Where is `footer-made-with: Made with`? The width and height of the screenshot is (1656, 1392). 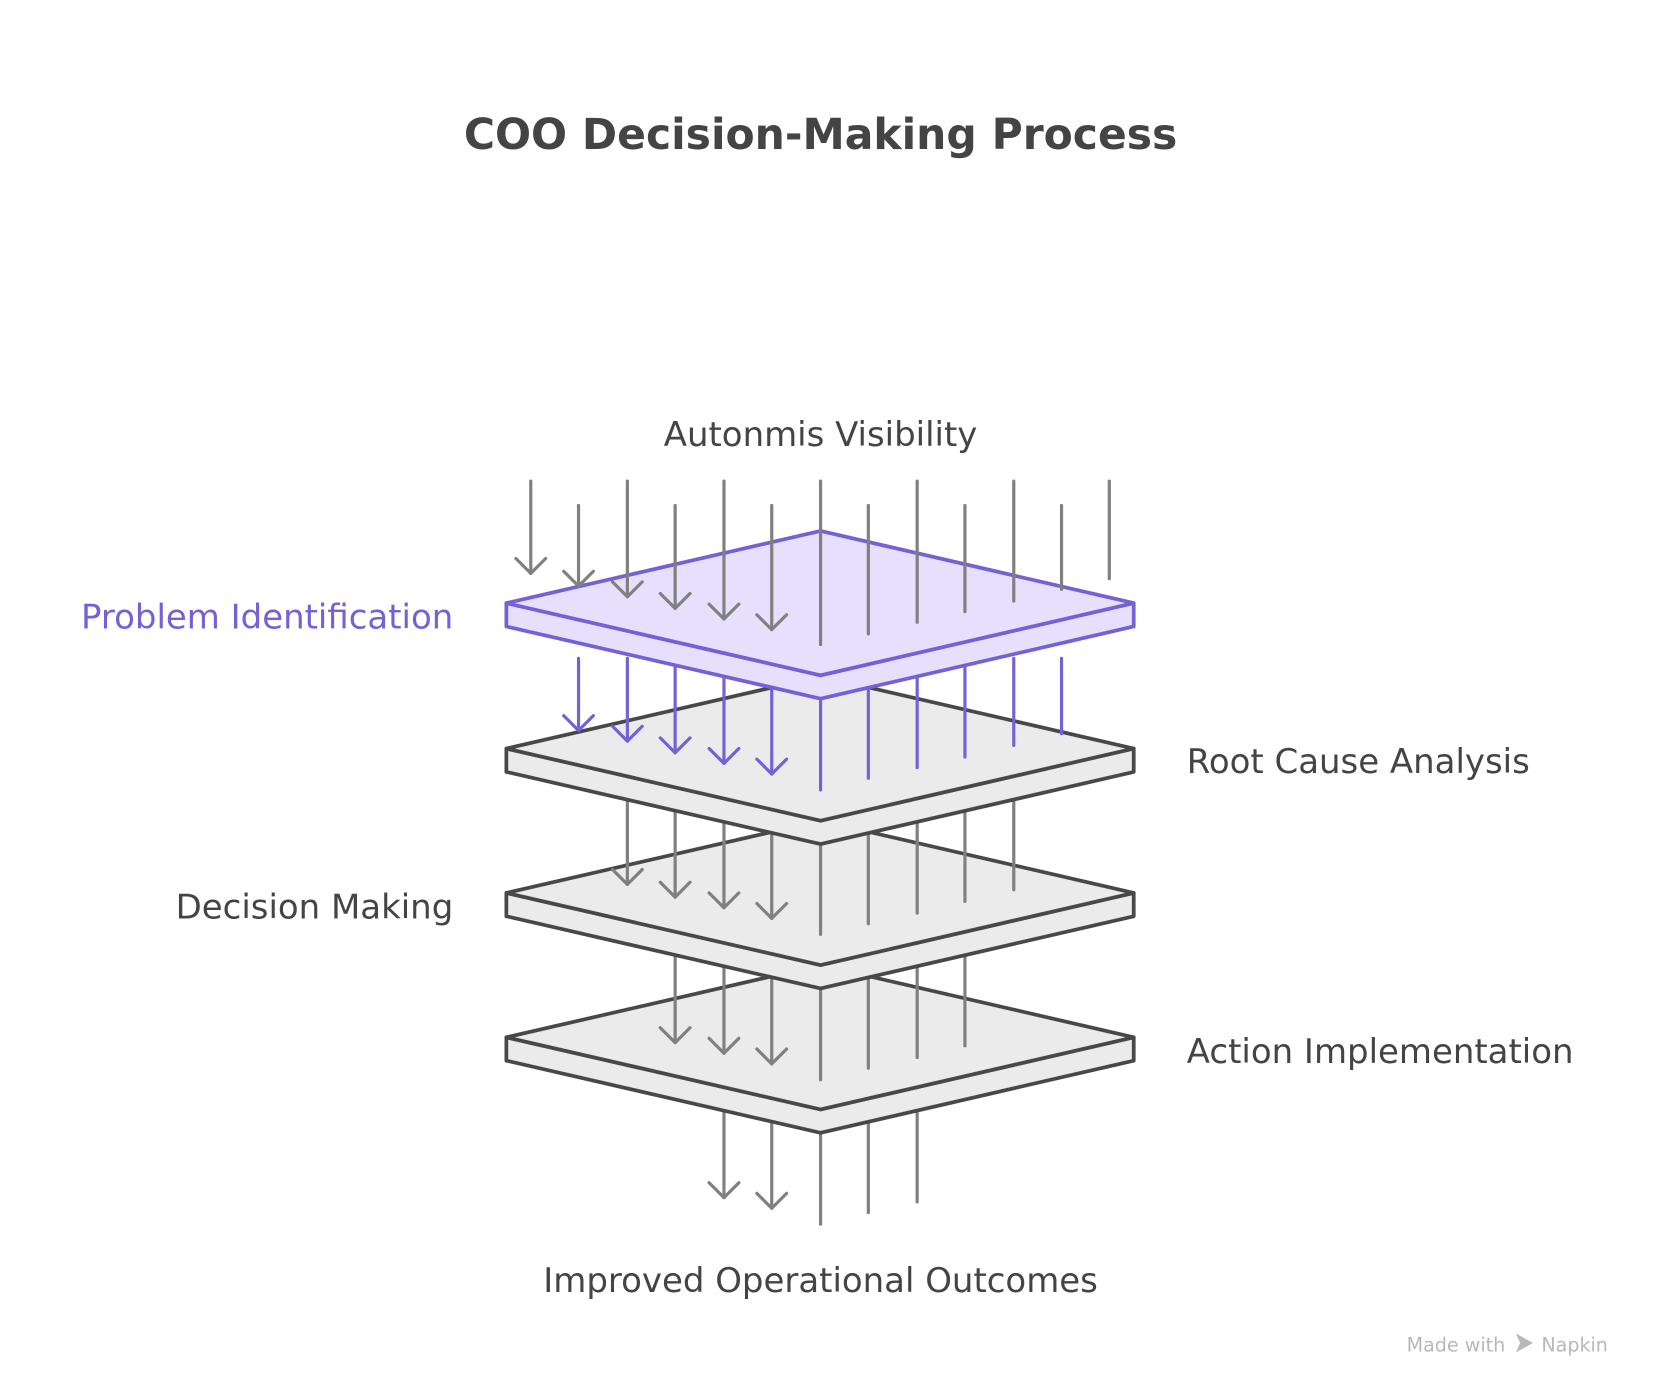 footer-made-with: Made with is located at coordinates (1456, 1345).